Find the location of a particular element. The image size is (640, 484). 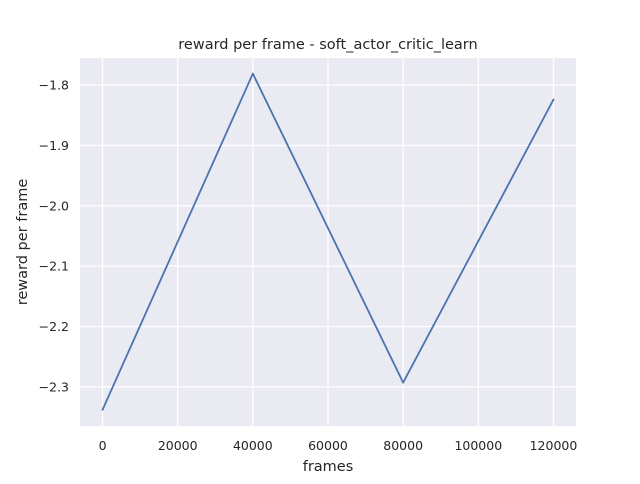

x-tick-label: 20000 is located at coordinates (178, 445).